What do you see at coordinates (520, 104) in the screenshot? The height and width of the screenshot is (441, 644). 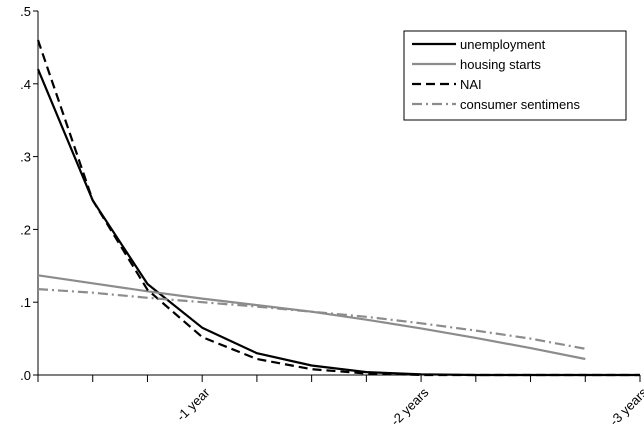 I see `legend-label: consumer sentimens` at bounding box center [520, 104].